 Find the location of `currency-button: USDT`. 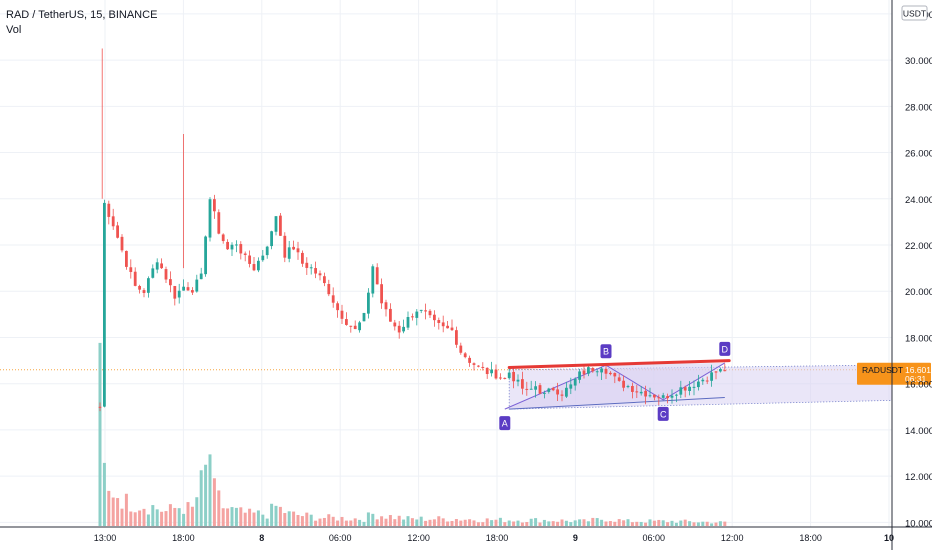

currency-button: USDT is located at coordinates (914, 13).